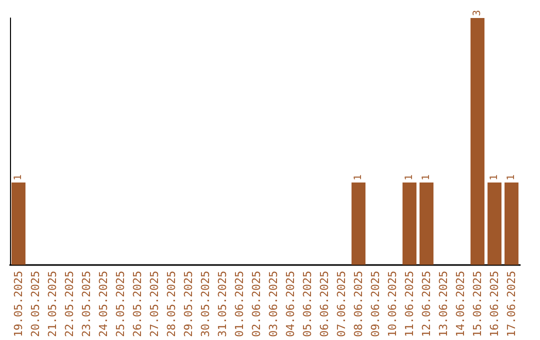  Describe the element at coordinates (324, 304) in the screenshot. I see `x-tick-label: 06.06.2025` at that location.